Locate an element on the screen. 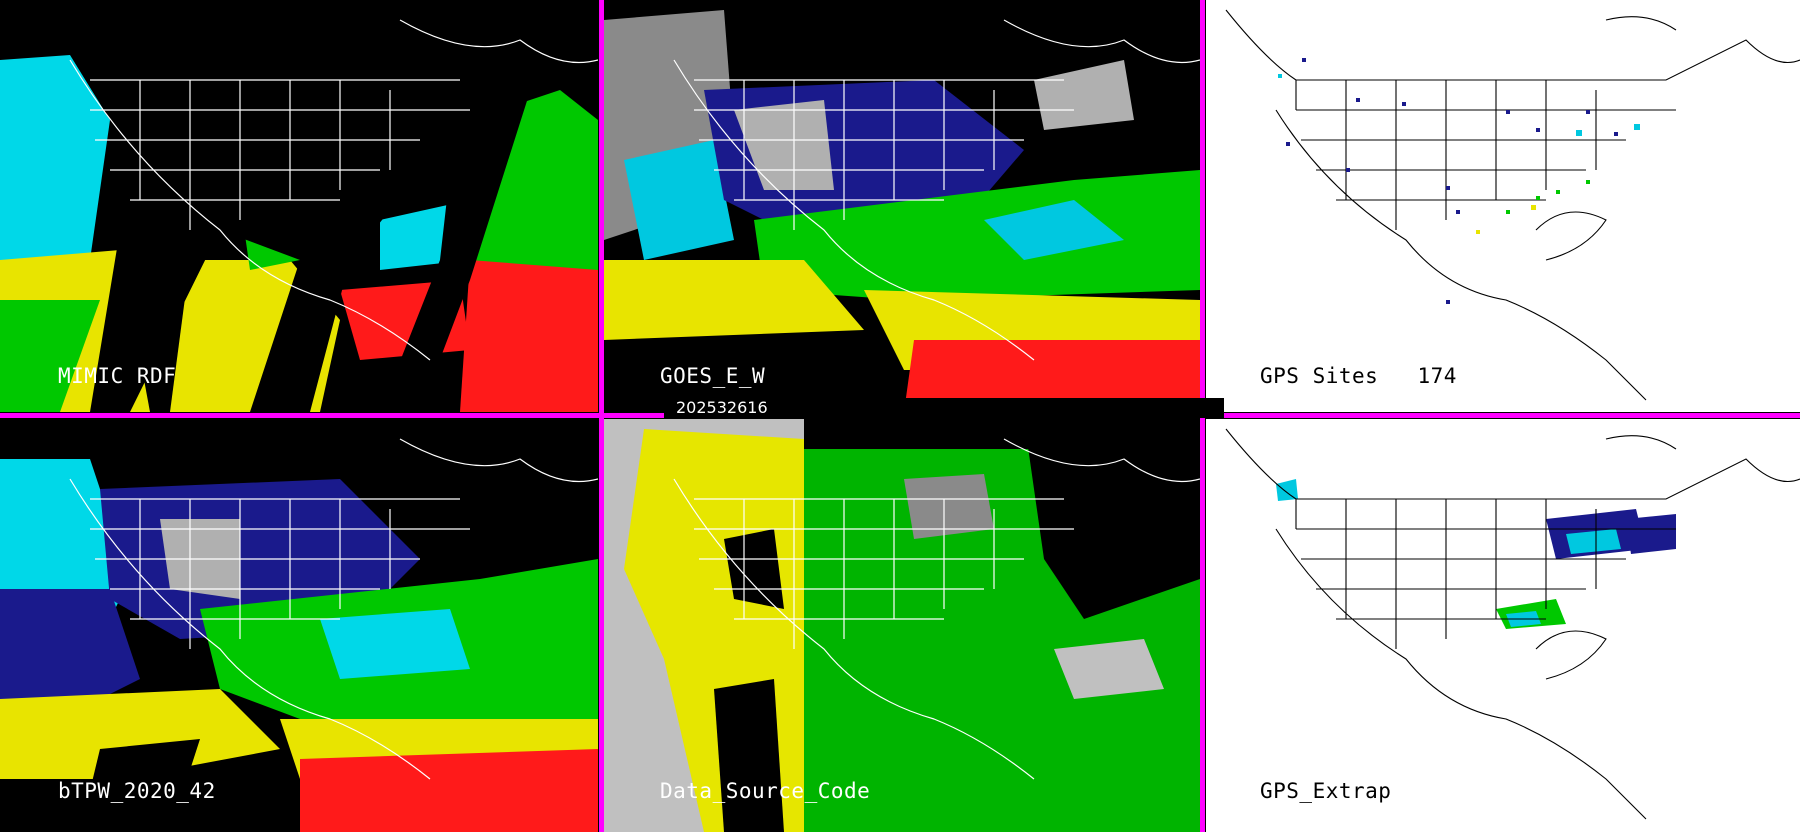 The width and height of the screenshot is (1800, 832). panel-label: MIMIC RDF is located at coordinates (117, 376).